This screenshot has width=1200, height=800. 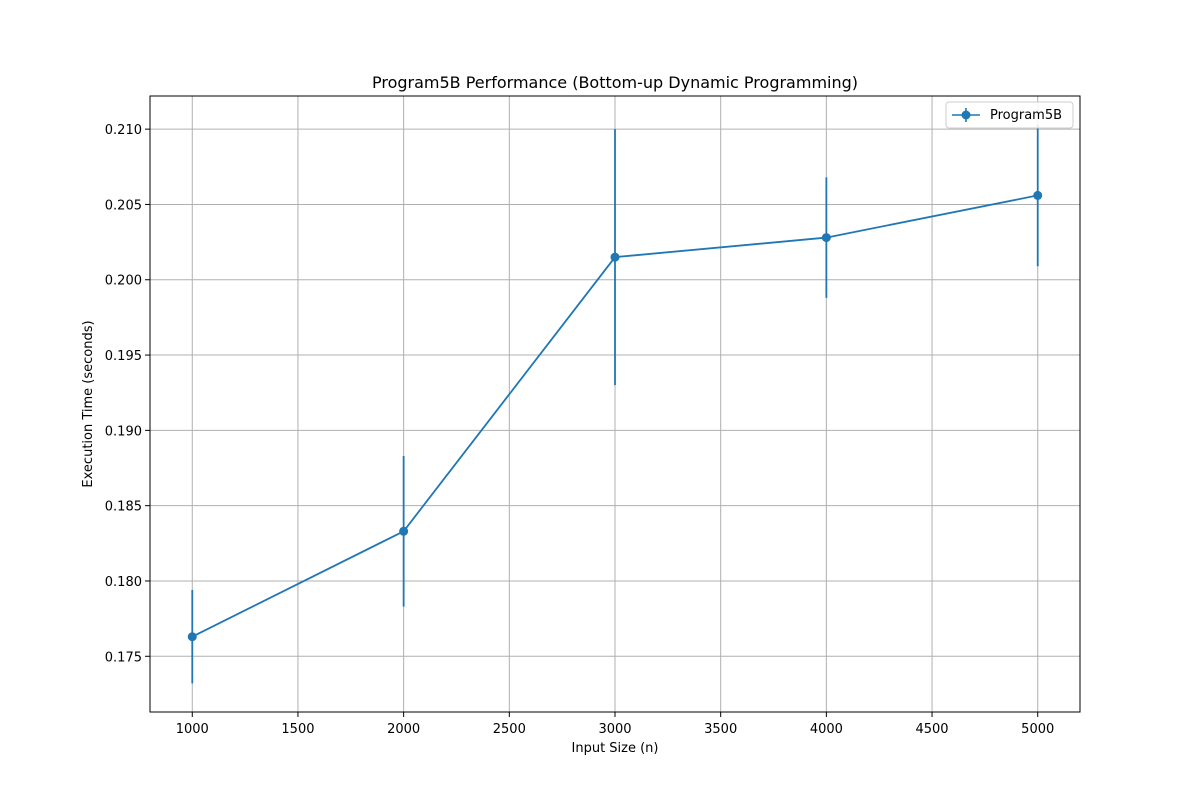 What do you see at coordinates (931, 729) in the screenshot?
I see `x-tick-label: 4500` at bounding box center [931, 729].